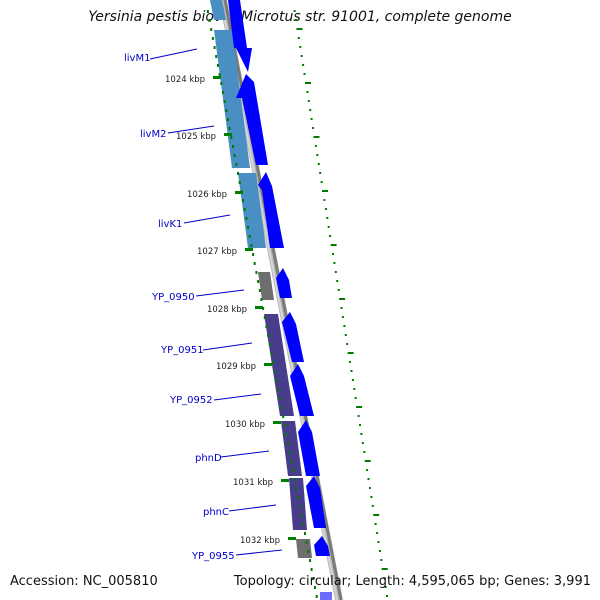 The width and height of the screenshot is (600, 600). What do you see at coordinates (236, 367) in the screenshot?
I see `scale-tick-label: 1029 kbp` at bounding box center [236, 367].